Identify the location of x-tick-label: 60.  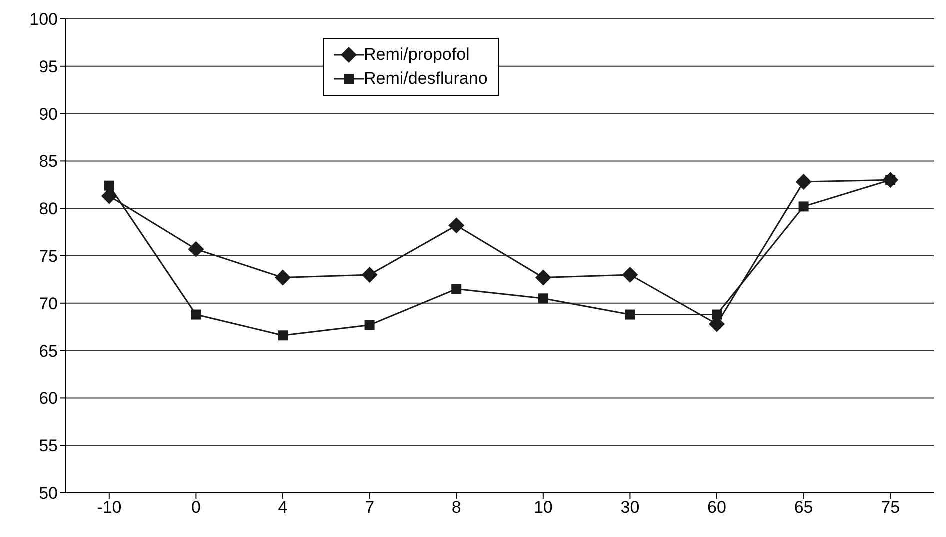
(717, 508).